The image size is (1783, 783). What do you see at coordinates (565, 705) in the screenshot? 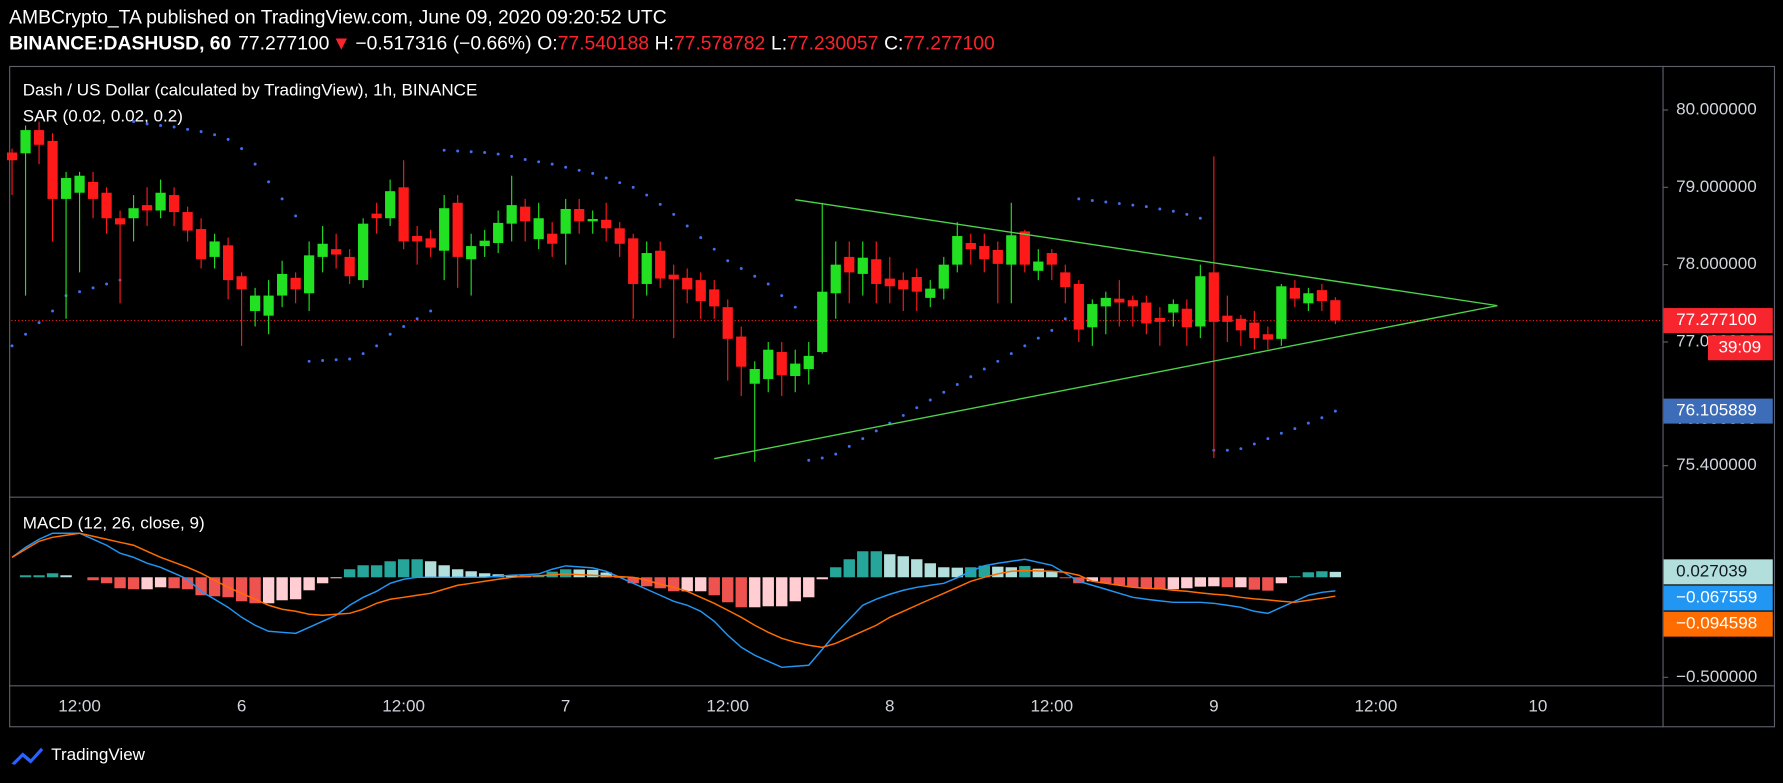
I see `x-tick-label: 7` at bounding box center [565, 705].